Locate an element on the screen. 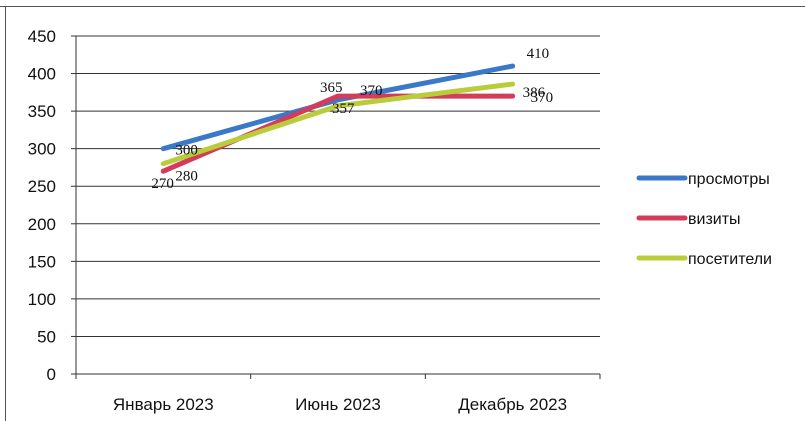 The image size is (805, 421). x-tick-label: Декабрь 2023 is located at coordinates (512, 404).